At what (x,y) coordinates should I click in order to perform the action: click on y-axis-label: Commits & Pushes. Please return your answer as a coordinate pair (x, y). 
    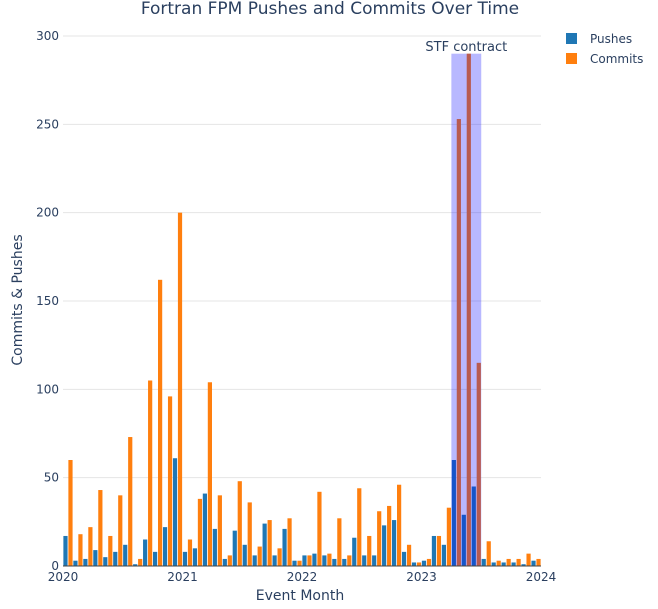
    Looking at the image, I should click on (18, 299).